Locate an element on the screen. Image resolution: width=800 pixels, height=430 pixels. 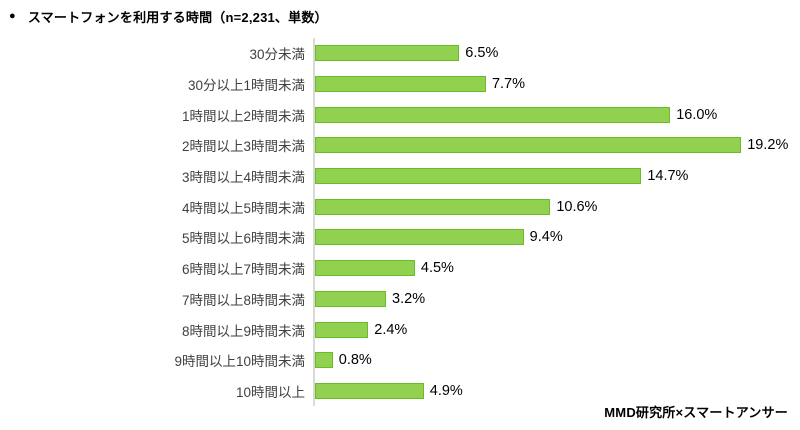
value-label: 14.7% is located at coordinates (668, 176).